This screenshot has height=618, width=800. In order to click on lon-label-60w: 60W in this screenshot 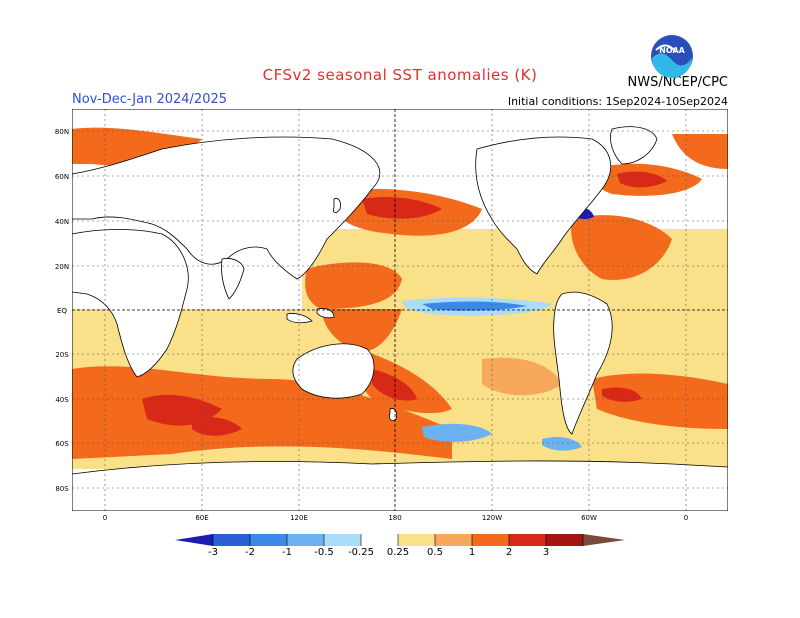, I will do `click(589, 518)`.